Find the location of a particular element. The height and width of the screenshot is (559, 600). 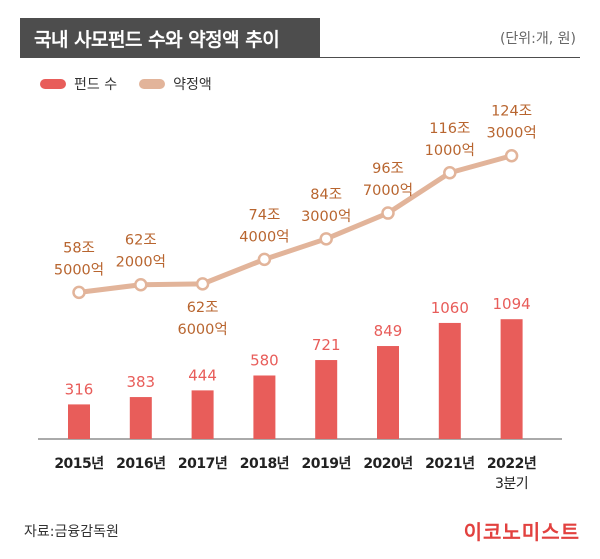

bar-value-label: 444 is located at coordinates (202, 375).